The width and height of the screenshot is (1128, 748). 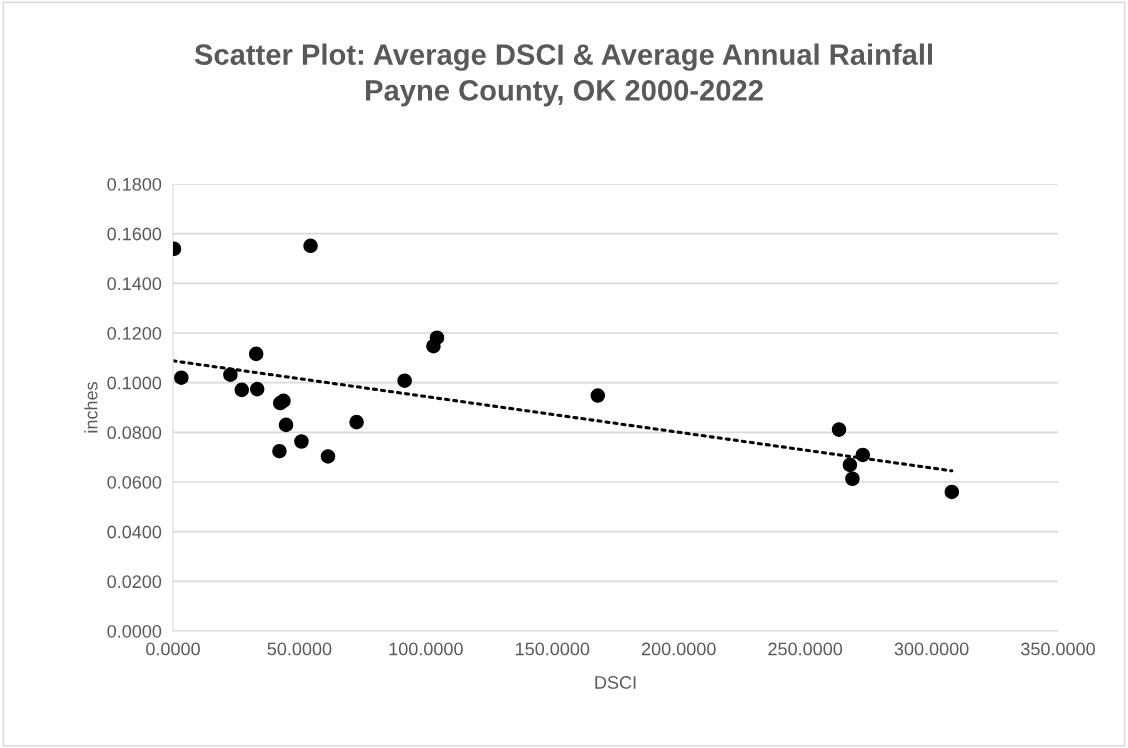 I want to click on x-axis-title: DSCI, so click(x=615, y=682).